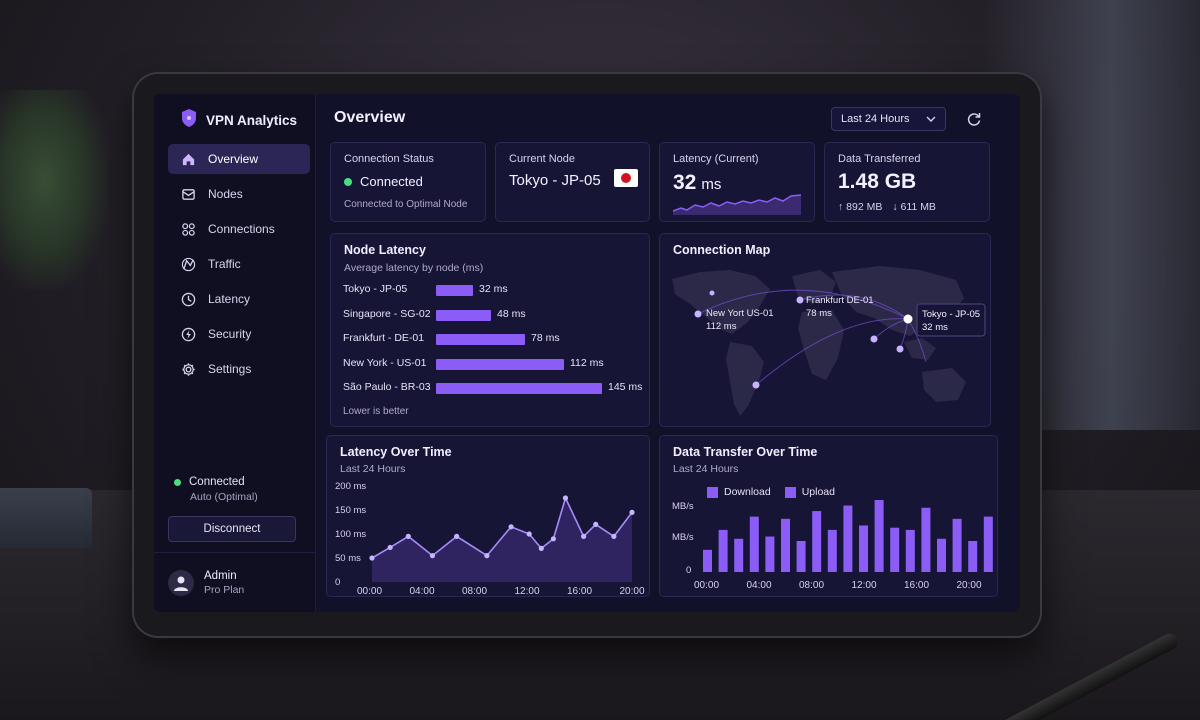  Describe the element at coordinates (224, 497) in the screenshot. I see `sidebar-status-sub: Auto (Optimal)` at that location.